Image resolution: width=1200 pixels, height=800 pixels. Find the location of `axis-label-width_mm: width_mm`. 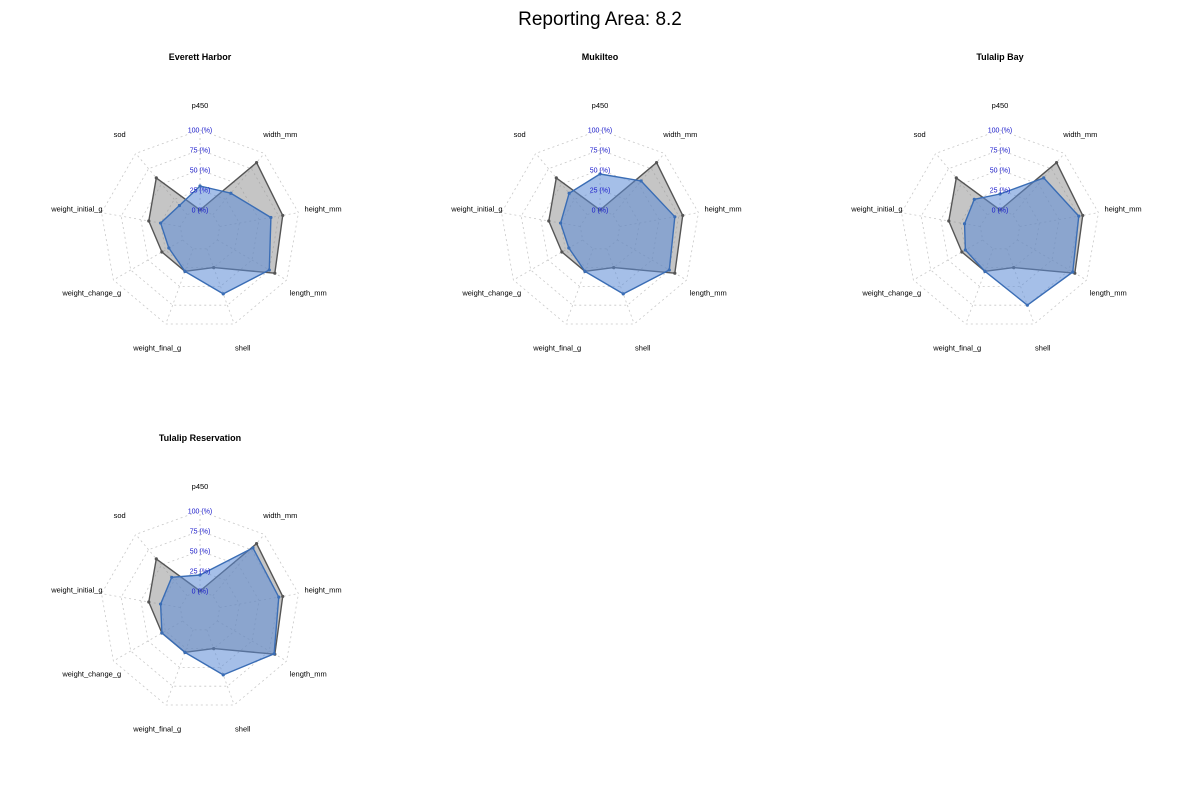

axis-label-width_mm: width_mm is located at coordinates (1079, 134).